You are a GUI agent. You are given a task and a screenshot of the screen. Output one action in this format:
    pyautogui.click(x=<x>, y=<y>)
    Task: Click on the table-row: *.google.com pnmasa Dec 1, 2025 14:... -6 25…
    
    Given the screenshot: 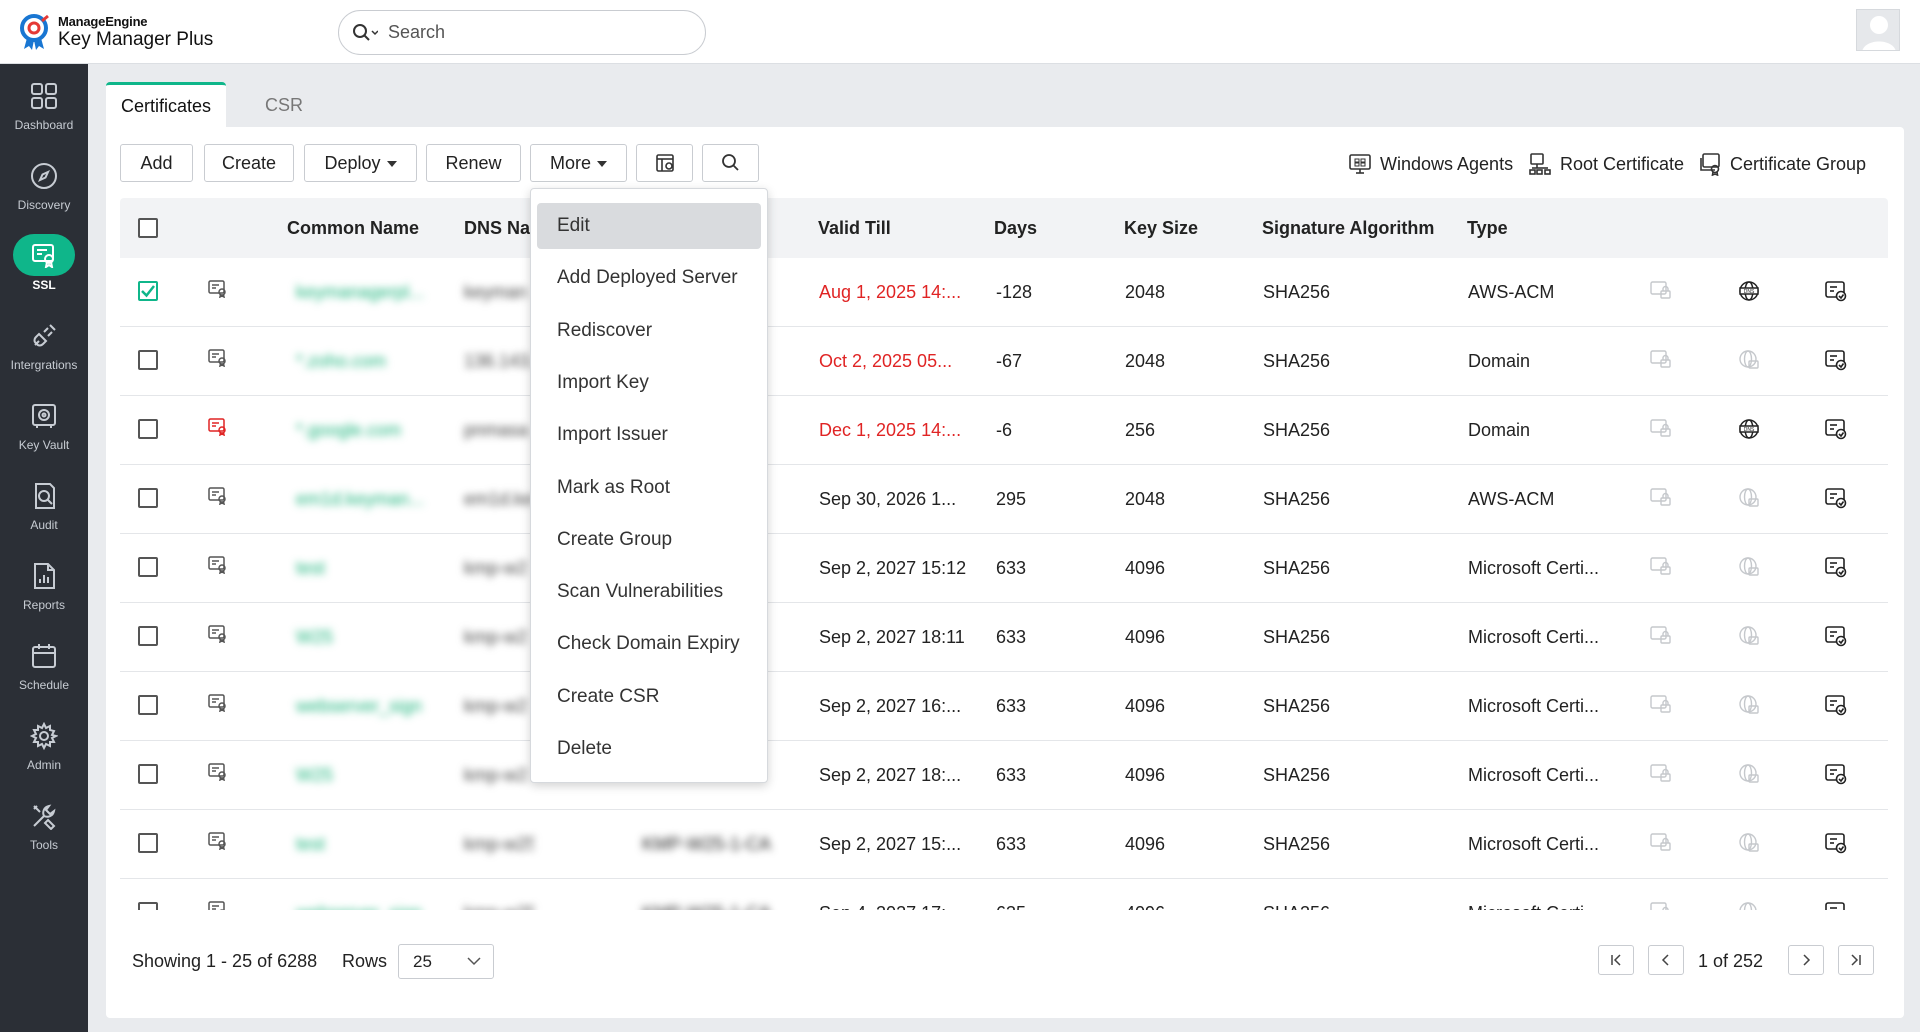 What is the action you would take?
    pyautogui.click(x=1004, y=430)
    